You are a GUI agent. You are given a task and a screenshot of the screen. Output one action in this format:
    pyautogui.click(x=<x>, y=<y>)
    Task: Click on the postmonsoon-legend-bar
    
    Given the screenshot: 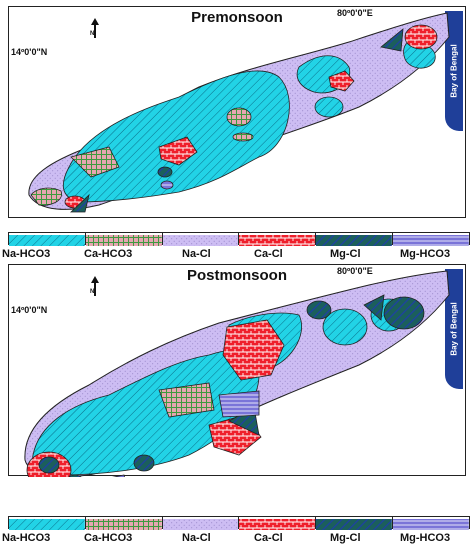 What is the action you would take?
    pyautogui.click(x=239, y=523)
    